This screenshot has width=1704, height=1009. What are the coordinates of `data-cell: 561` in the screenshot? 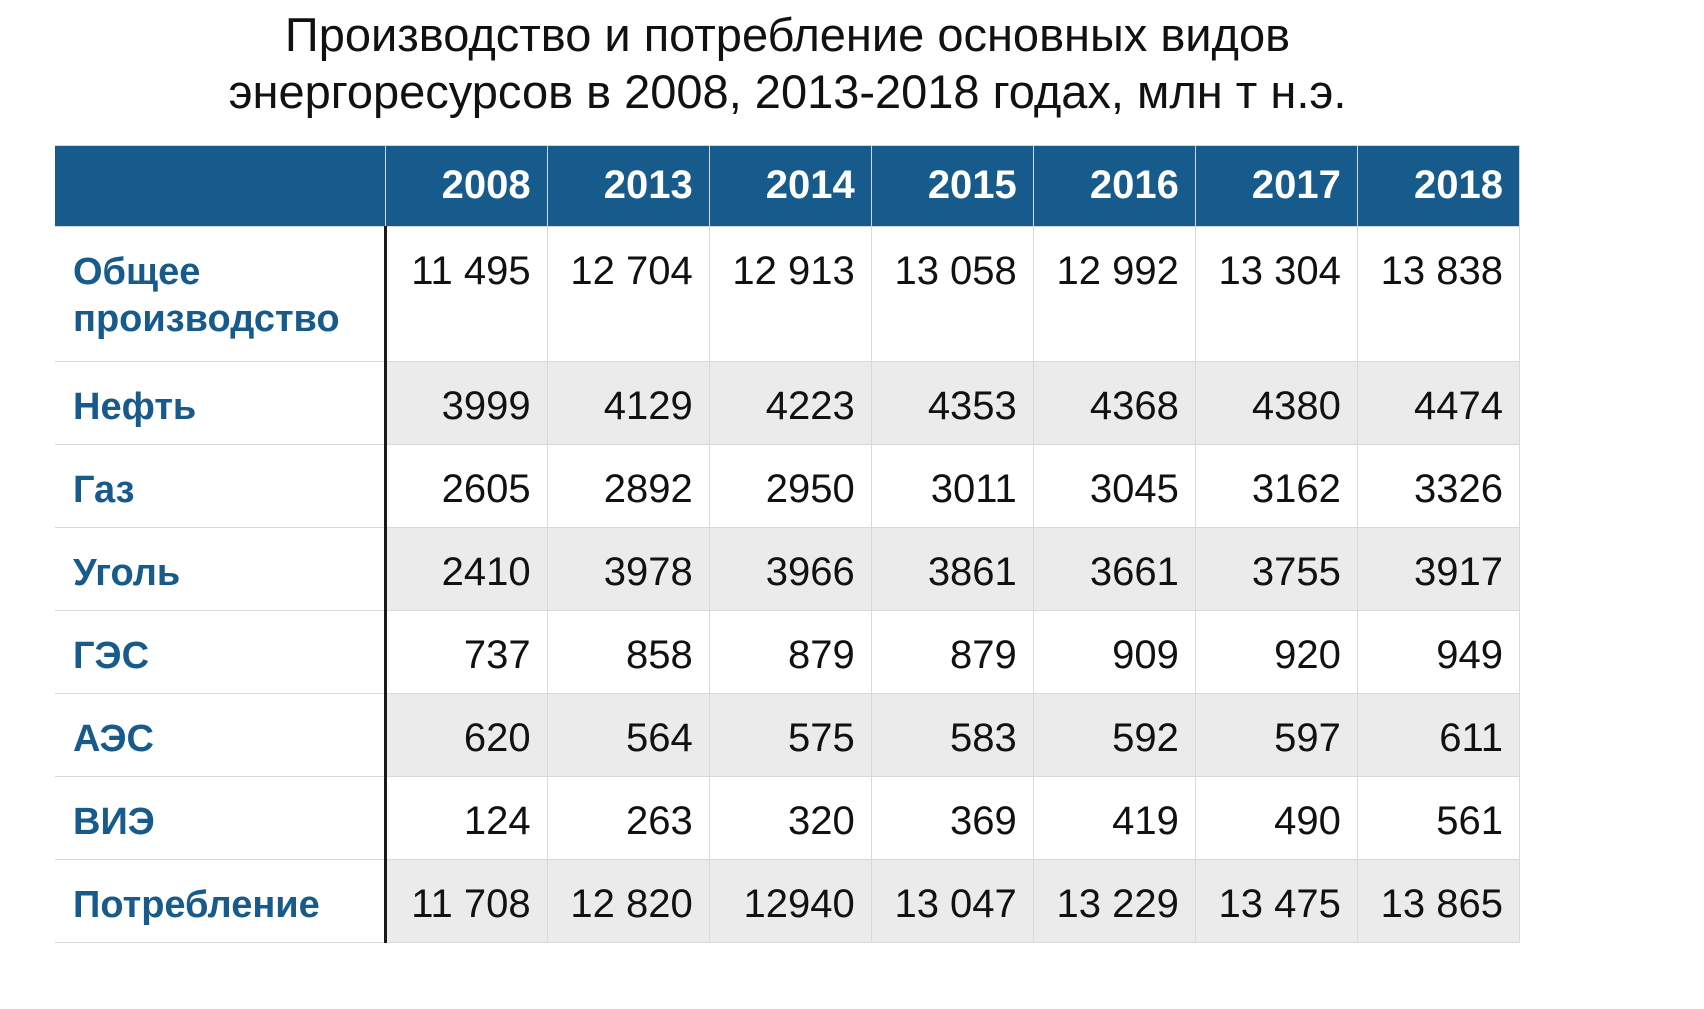 It's located at (1438, 817).